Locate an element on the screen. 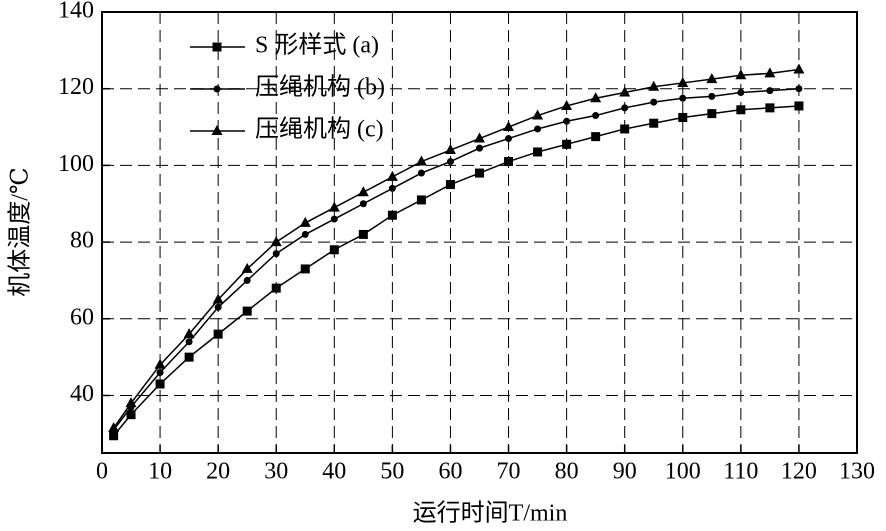 The image size is (886, 531). y-tick-label: 100 is located at coordinates (76, 164).